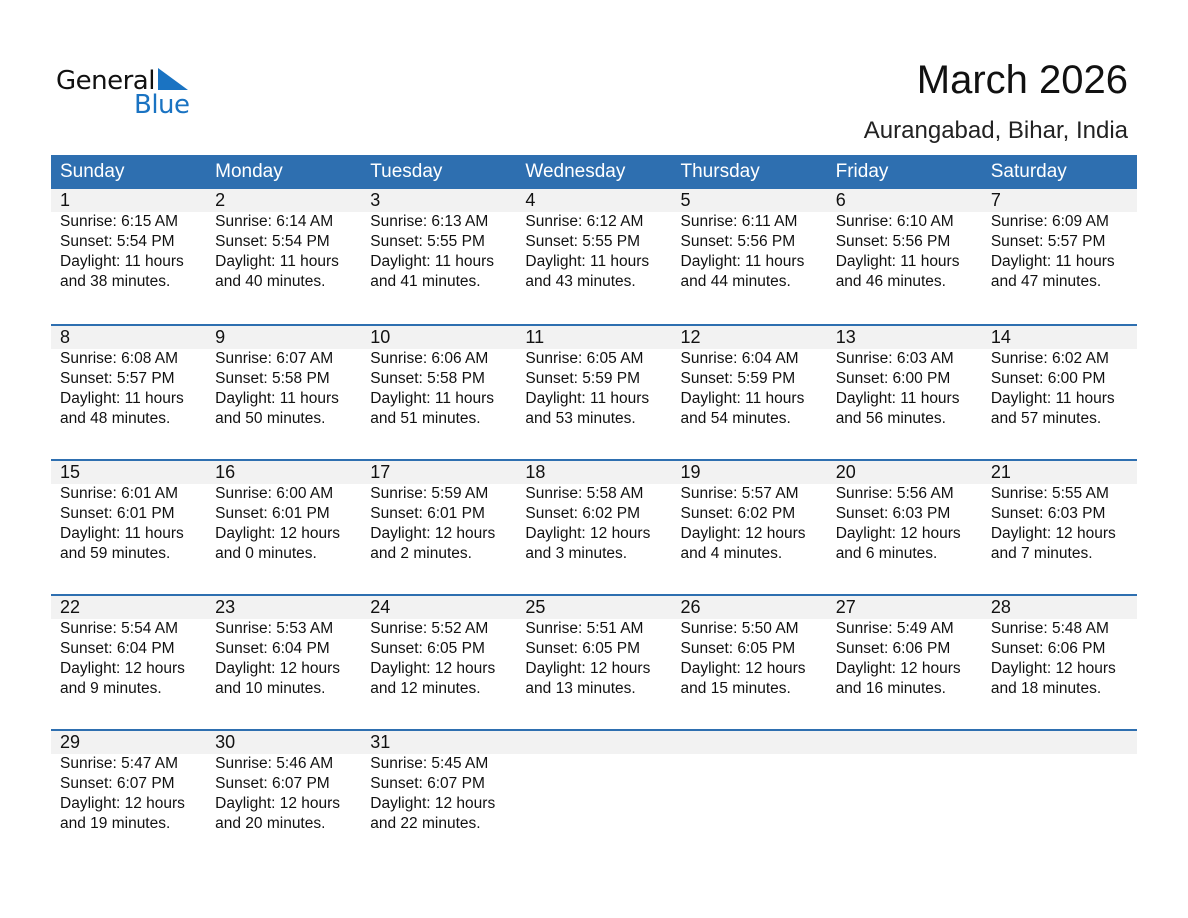 Image resolution: width=1188 pixels, height=918 pixels. Describe the element at coordinates (119, 628) in the screenshot. I see `sunrise-text: Sunrise: 5:54 AM` at that location.